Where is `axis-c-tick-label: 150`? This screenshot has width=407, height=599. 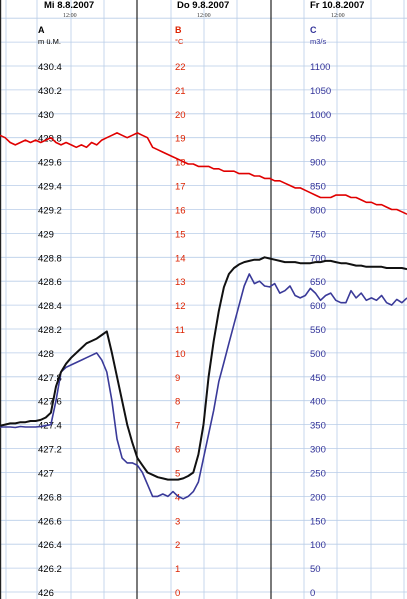 axis-c-tick-label: 150 is located at coordinates (318, 521).